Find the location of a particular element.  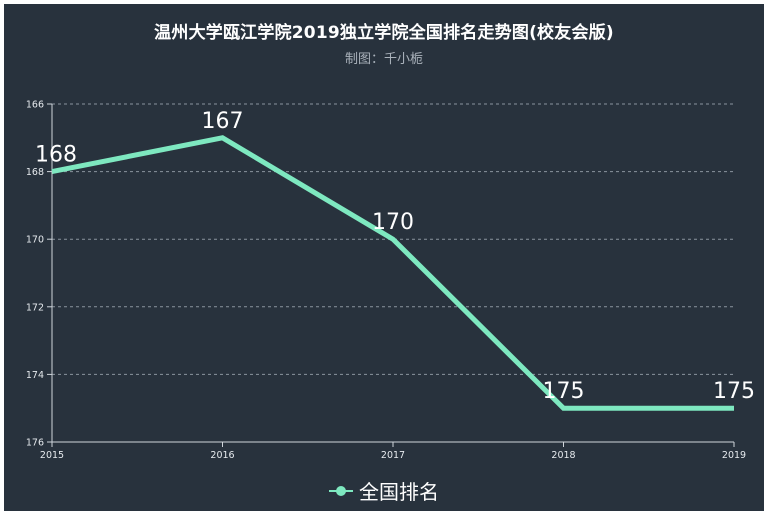

x-tick-label: 2017 is located at coordinates (393, 455).